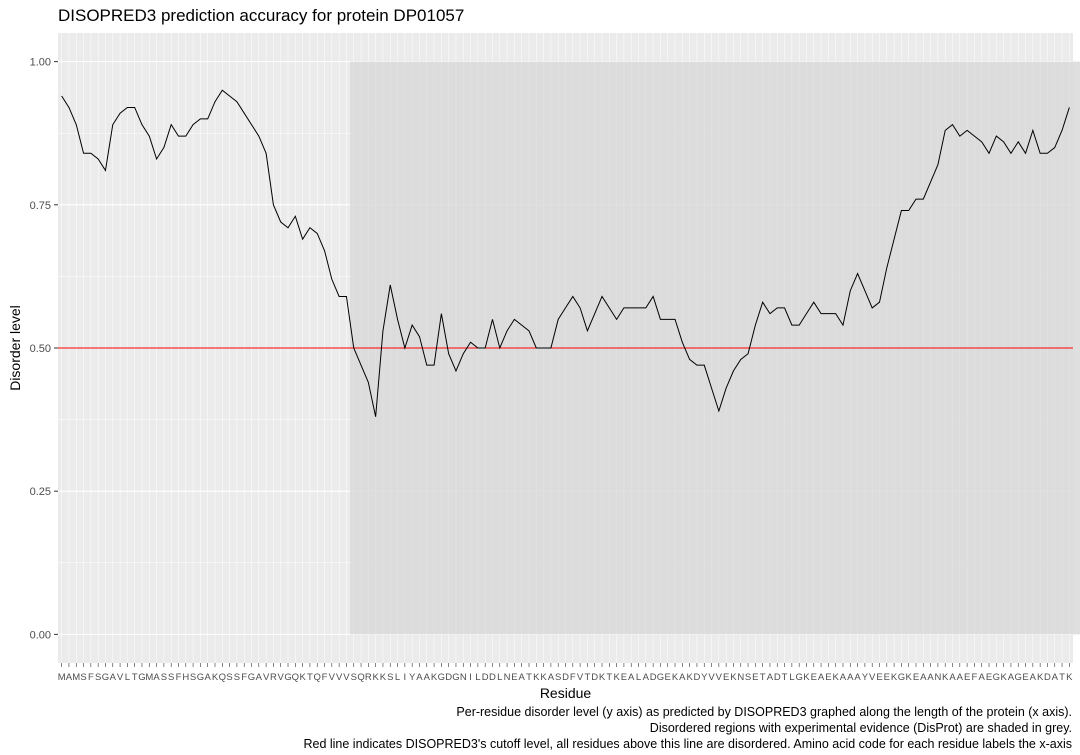  Describe the element at coordinates (40, 635) in the screenshot. I see `y-tick-label: 0.00` at that location.